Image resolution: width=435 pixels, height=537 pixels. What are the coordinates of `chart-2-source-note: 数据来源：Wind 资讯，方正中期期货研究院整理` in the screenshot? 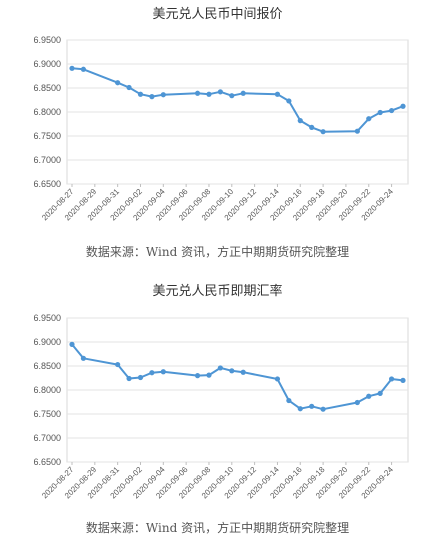 It's located at (217, 528).